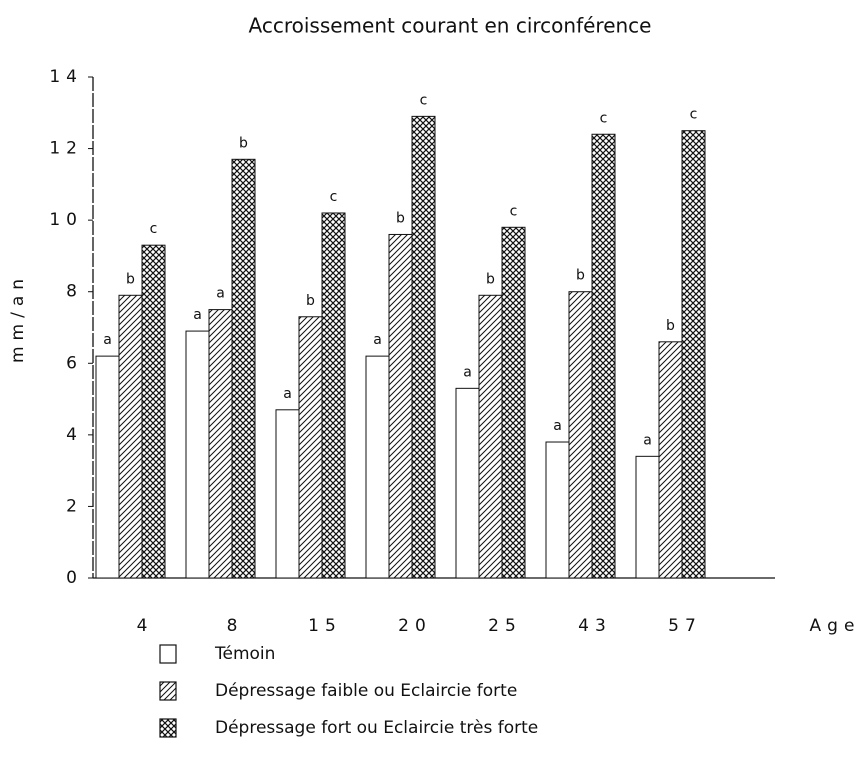 The image size is (862, 767). Describe the element at coordinates (74, 363) in the screenshot. I see `y-tick-label: 6` at that location.